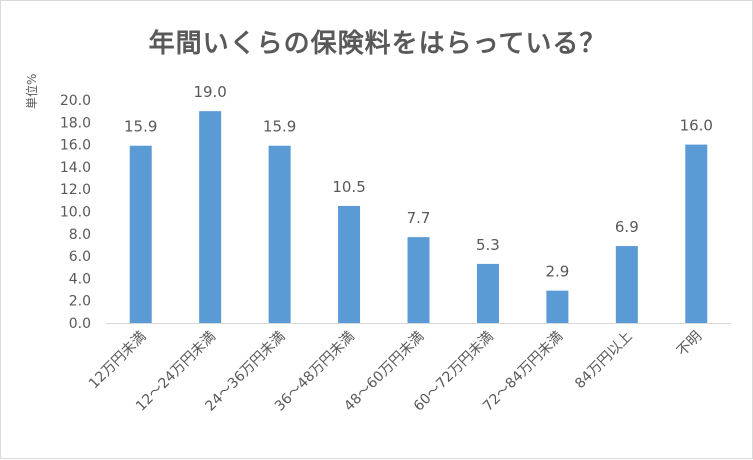 This screenshot has width=753, height=460. Describe the element at coordinates (689, 344) in the screenshot. I see `x-tick-label: 不明` at that location.